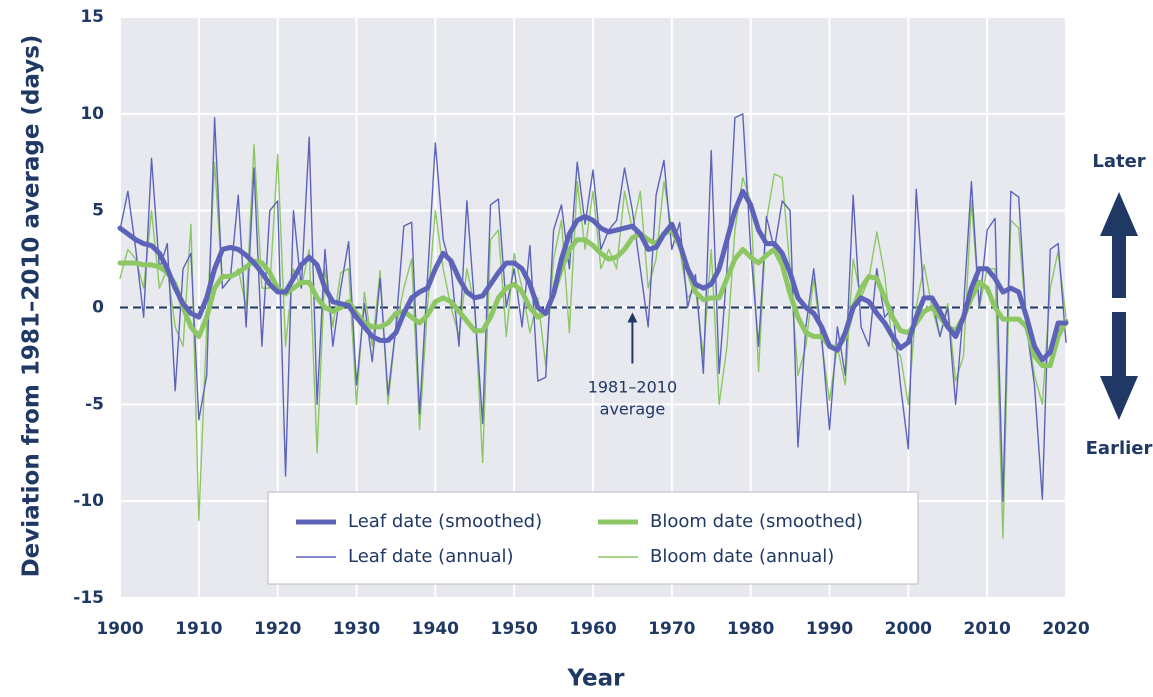 Image resolution: width=1153 pixels, height=697 pixels. What do you see at coordinates (98, 211) in the screenshot?
I see `y-tick-label: 5` at bounding box center [98, 211].